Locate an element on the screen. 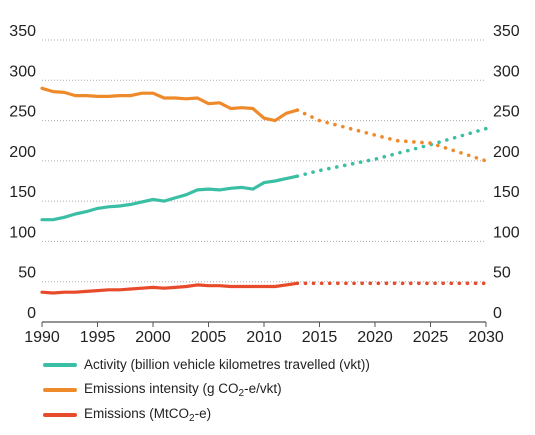 The width and height of the screenshot is (535, 435). y-tick-right-50: 50 is located at coordinates (502, 273).